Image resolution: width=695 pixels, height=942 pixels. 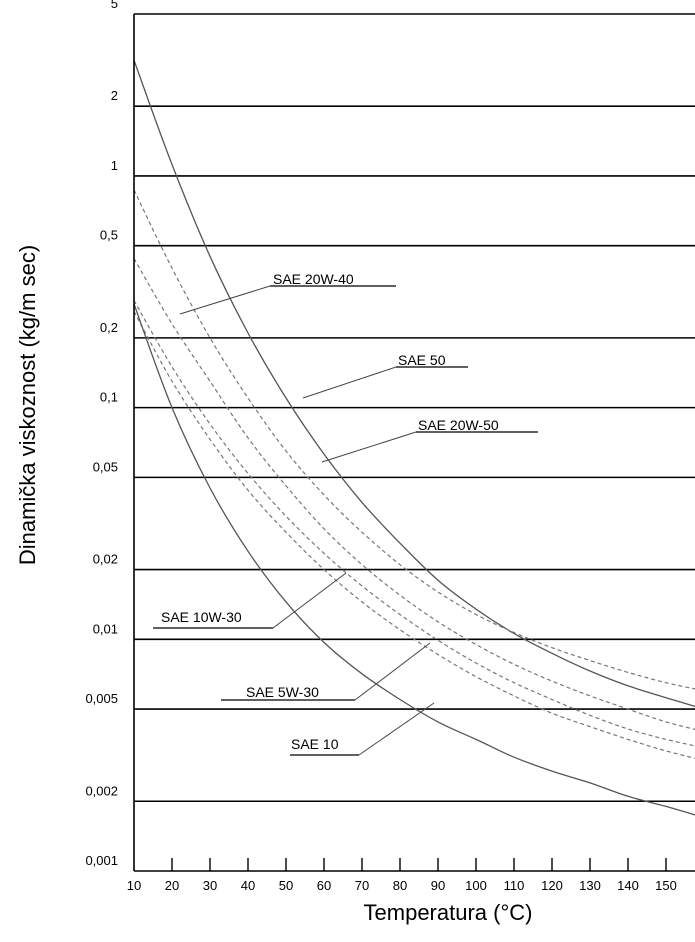 I want to click on x-tick-label: 120, so click(x=552, y=885).